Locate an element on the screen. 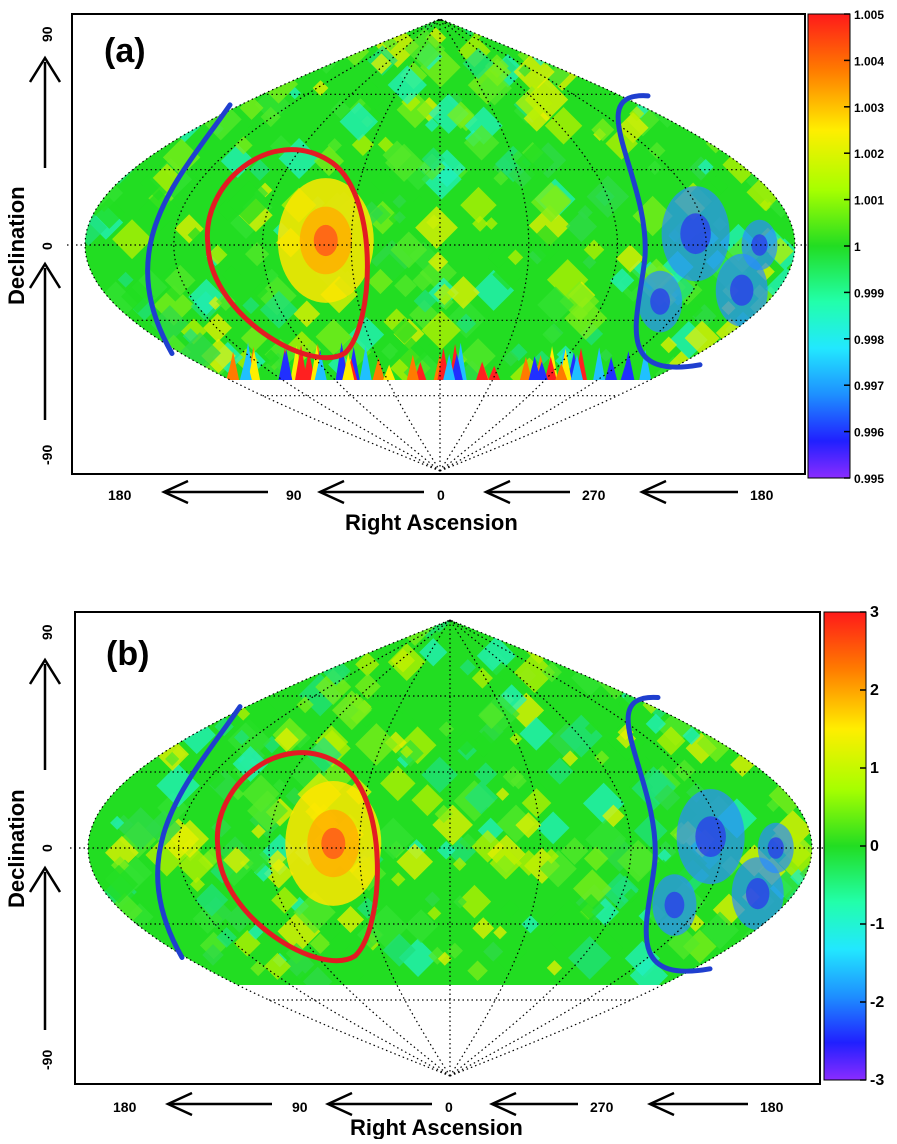  deficit-contour-right is located at coordinates (659, 231).